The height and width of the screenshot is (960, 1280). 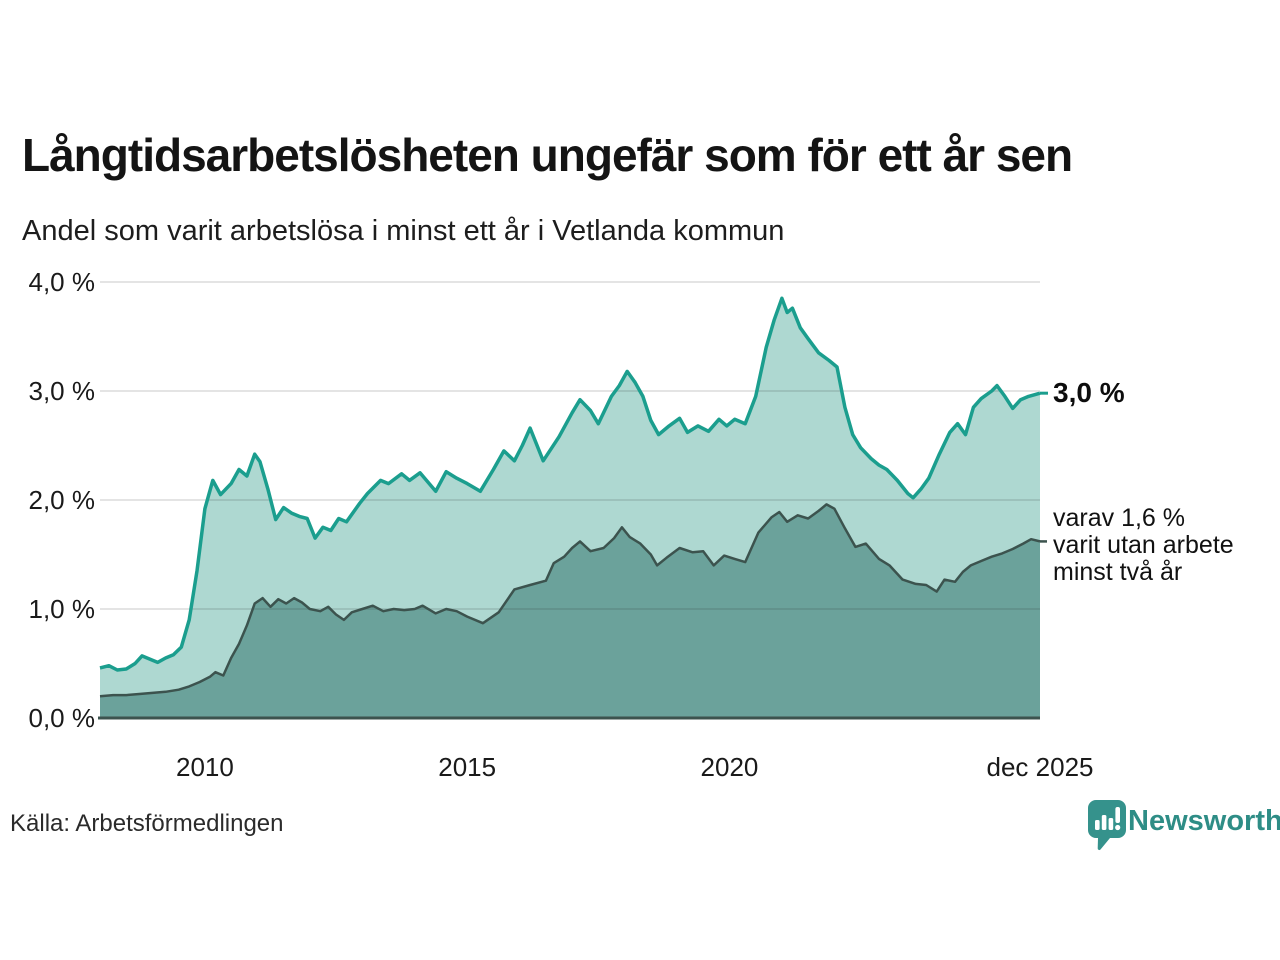 I want to click on y-axis-tick-label: 1,0 %, so click(x=62, y=609).